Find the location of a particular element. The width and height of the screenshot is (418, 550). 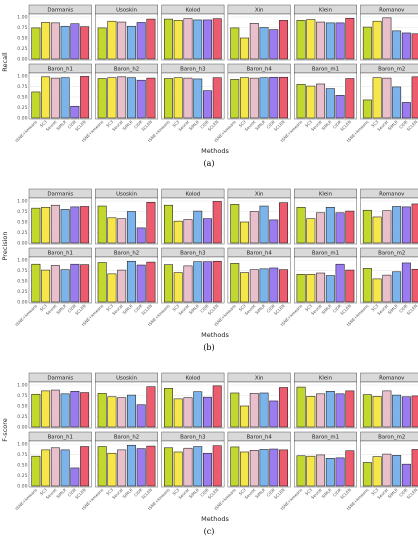

panel-title: Baron_h1 is located at coordinates (60, 69).